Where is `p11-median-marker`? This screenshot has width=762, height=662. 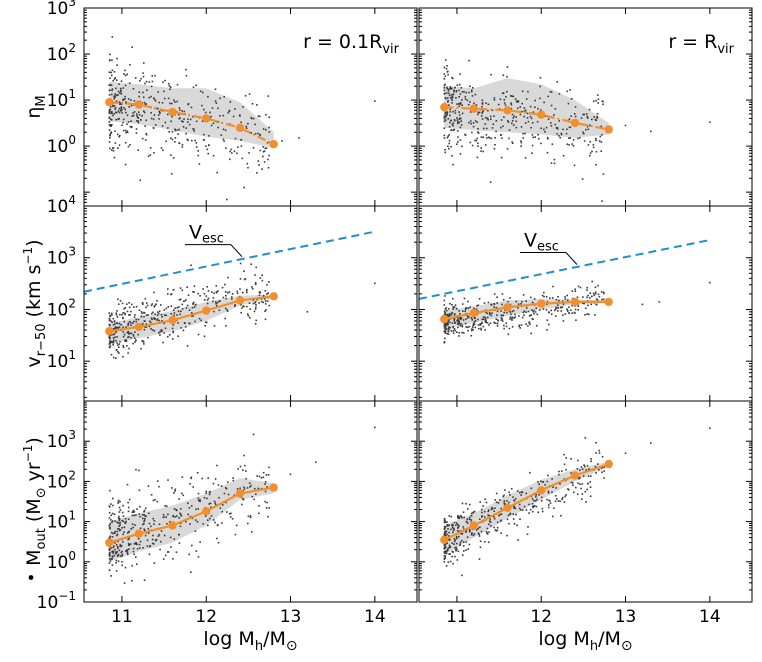 p11-median-marker is located at coordinates (138, 104).